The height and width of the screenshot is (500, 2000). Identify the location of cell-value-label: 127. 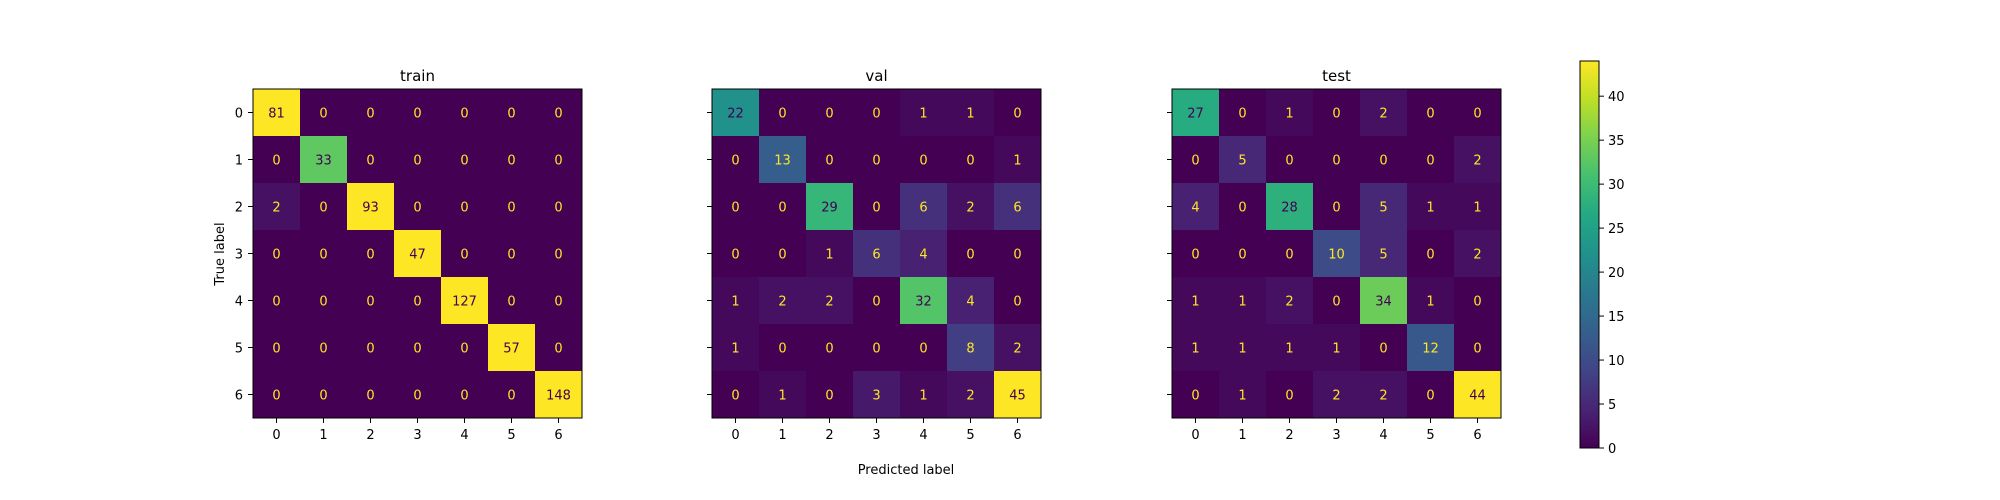
(464, 302).